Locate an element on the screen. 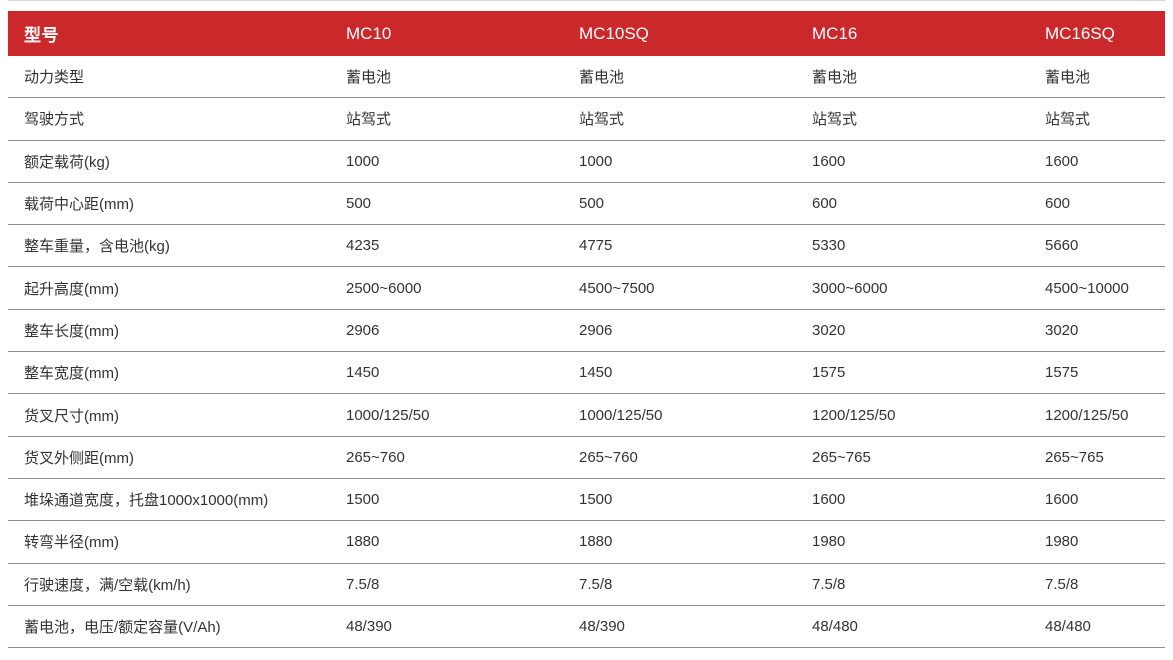  row-label: 整车宽度(mm) is located at coordinates (71, 374).